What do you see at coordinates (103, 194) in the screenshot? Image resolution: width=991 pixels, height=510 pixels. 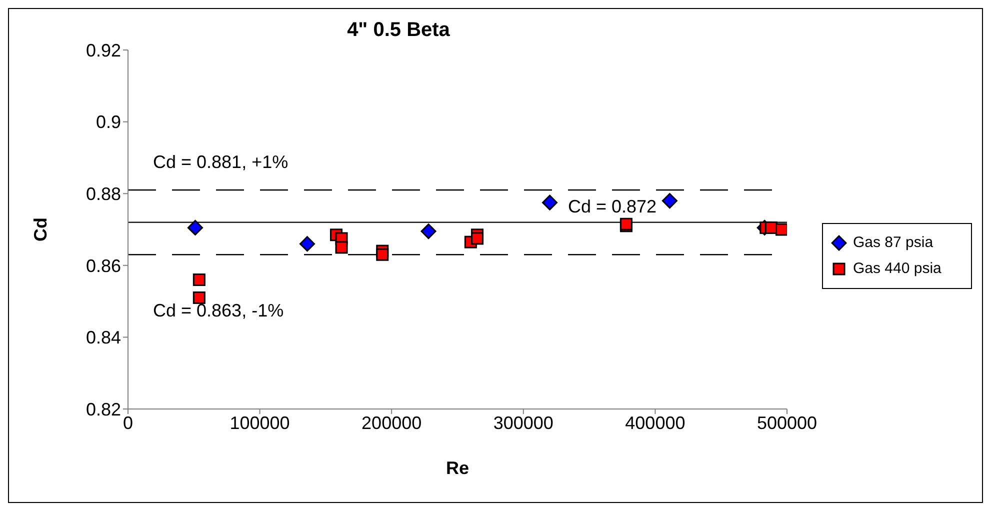 I see `y-tick-label: 0.88` at bounding box center [103, 194].